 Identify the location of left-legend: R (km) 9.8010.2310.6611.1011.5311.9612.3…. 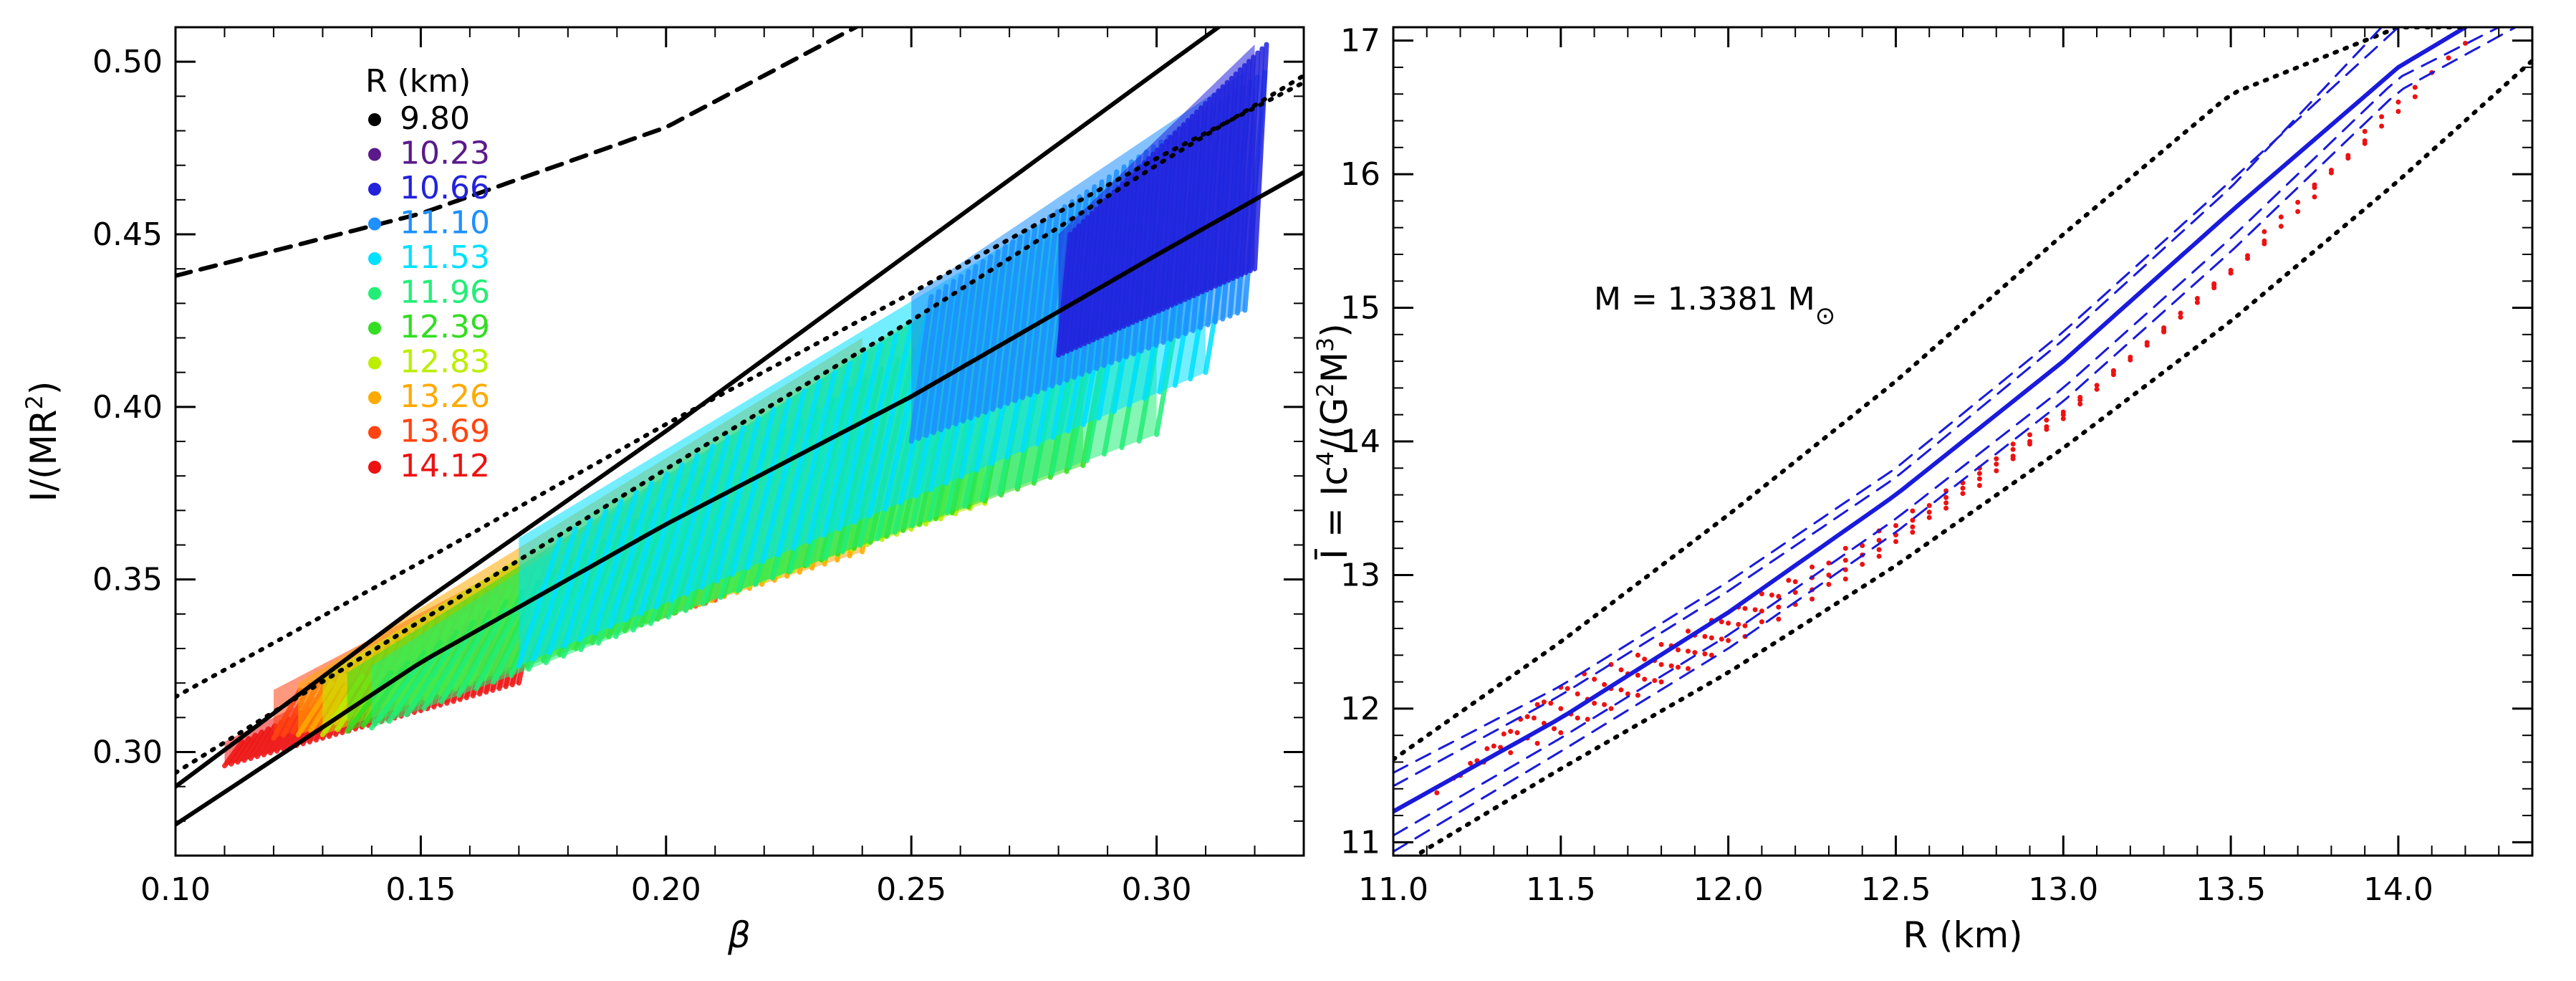
(427, 273).